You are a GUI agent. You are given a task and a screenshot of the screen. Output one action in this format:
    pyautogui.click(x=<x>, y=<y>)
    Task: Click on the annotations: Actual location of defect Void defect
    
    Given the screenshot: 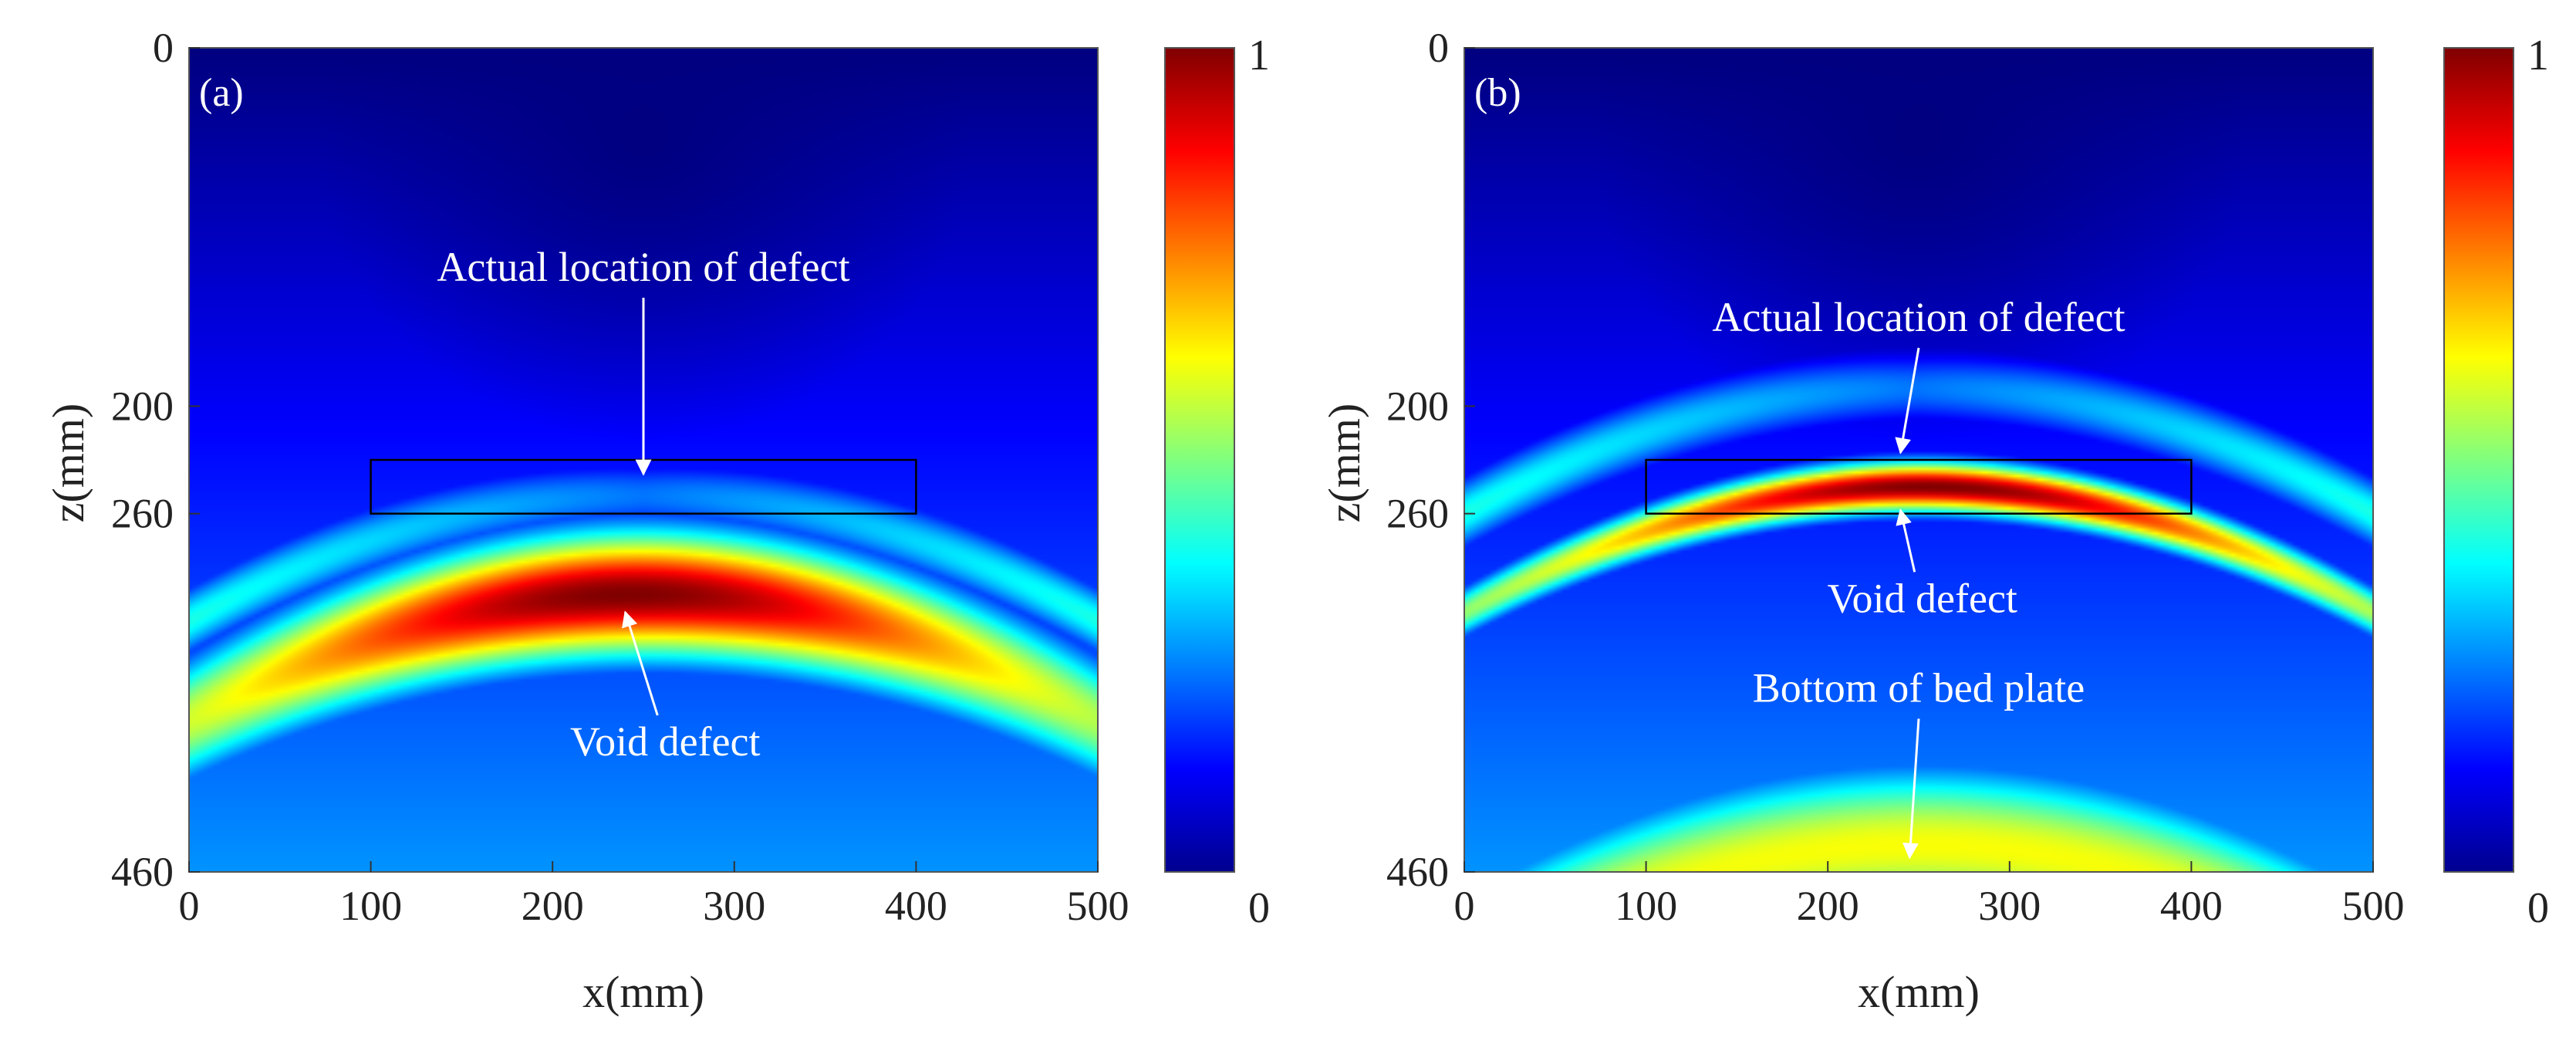 What is the action you would take?
    pyautogui.click(x=643, y=504)
    